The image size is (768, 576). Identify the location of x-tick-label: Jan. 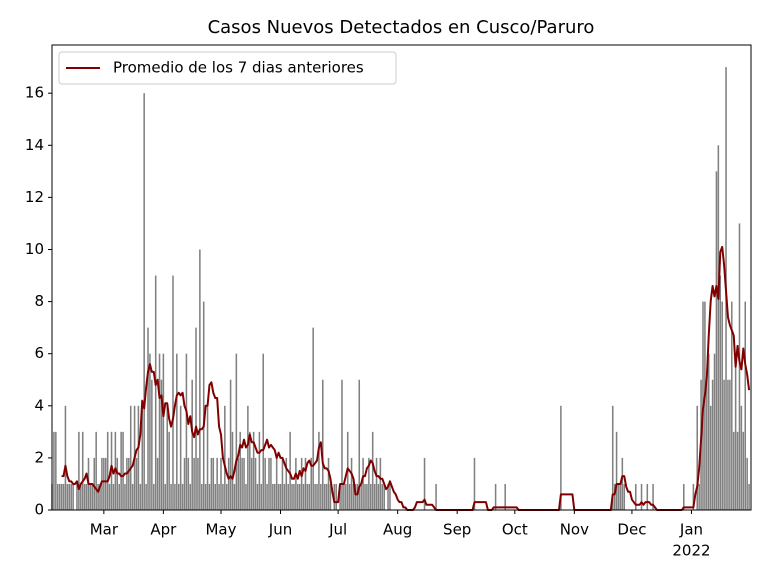
(691, 530).